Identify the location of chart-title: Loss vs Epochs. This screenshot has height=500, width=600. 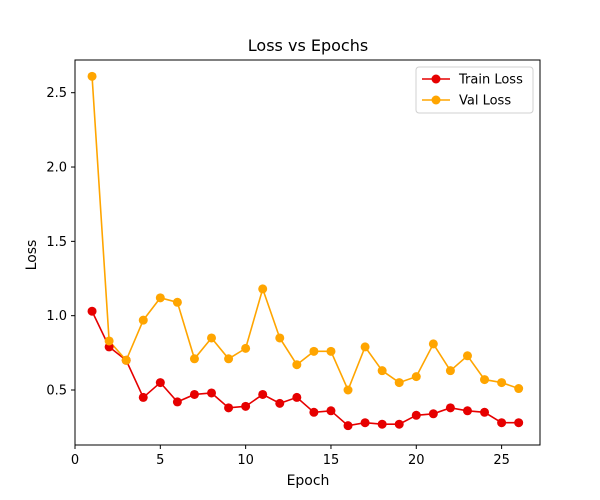
(308, 45).